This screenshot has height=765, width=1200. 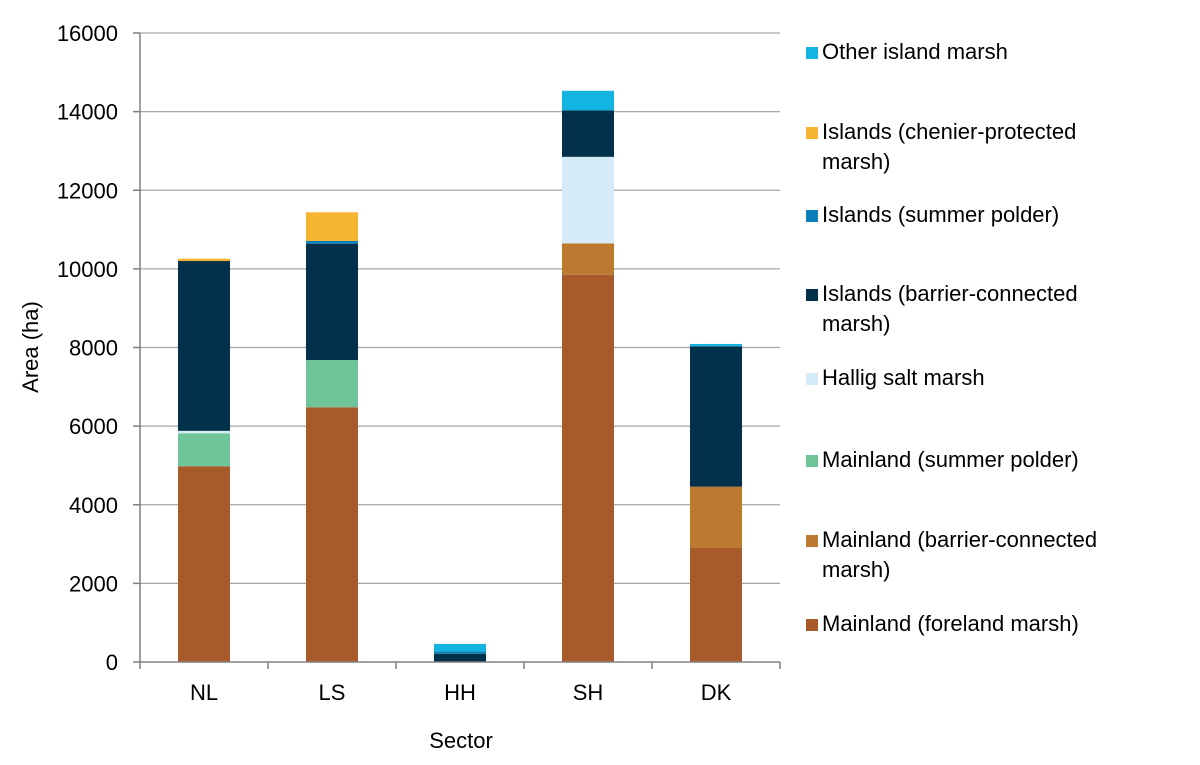 What do you see at coordinates (903, 377) in the screenshot?
I see `legend-label: Hallig salt marsh` at bounding box center [903, 377].